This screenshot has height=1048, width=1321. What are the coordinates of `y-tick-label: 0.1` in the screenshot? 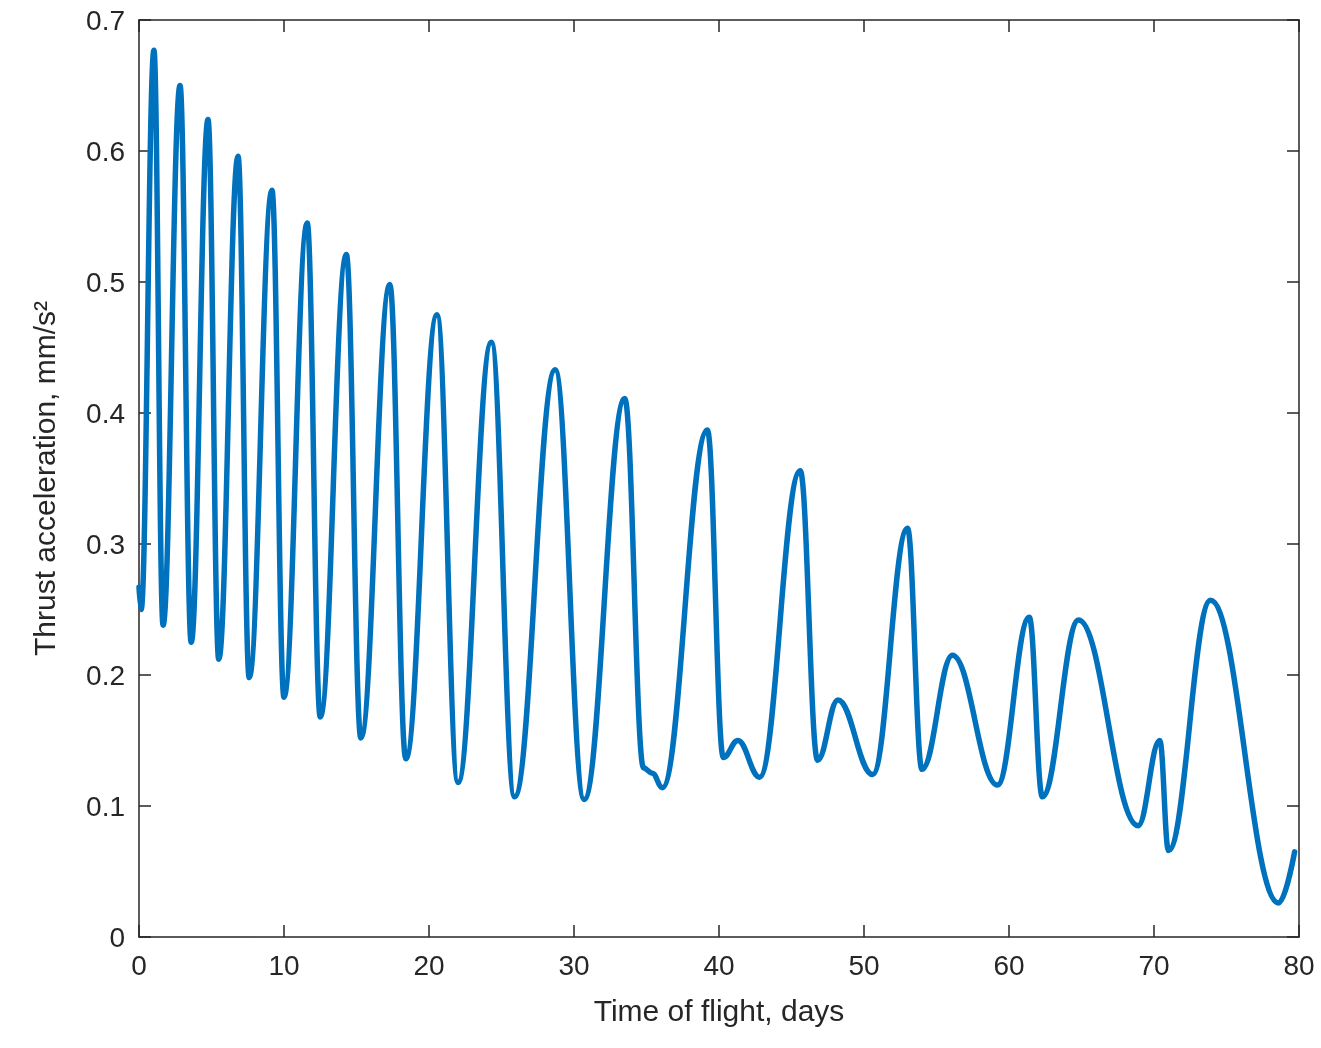 It's located at (105, 806).